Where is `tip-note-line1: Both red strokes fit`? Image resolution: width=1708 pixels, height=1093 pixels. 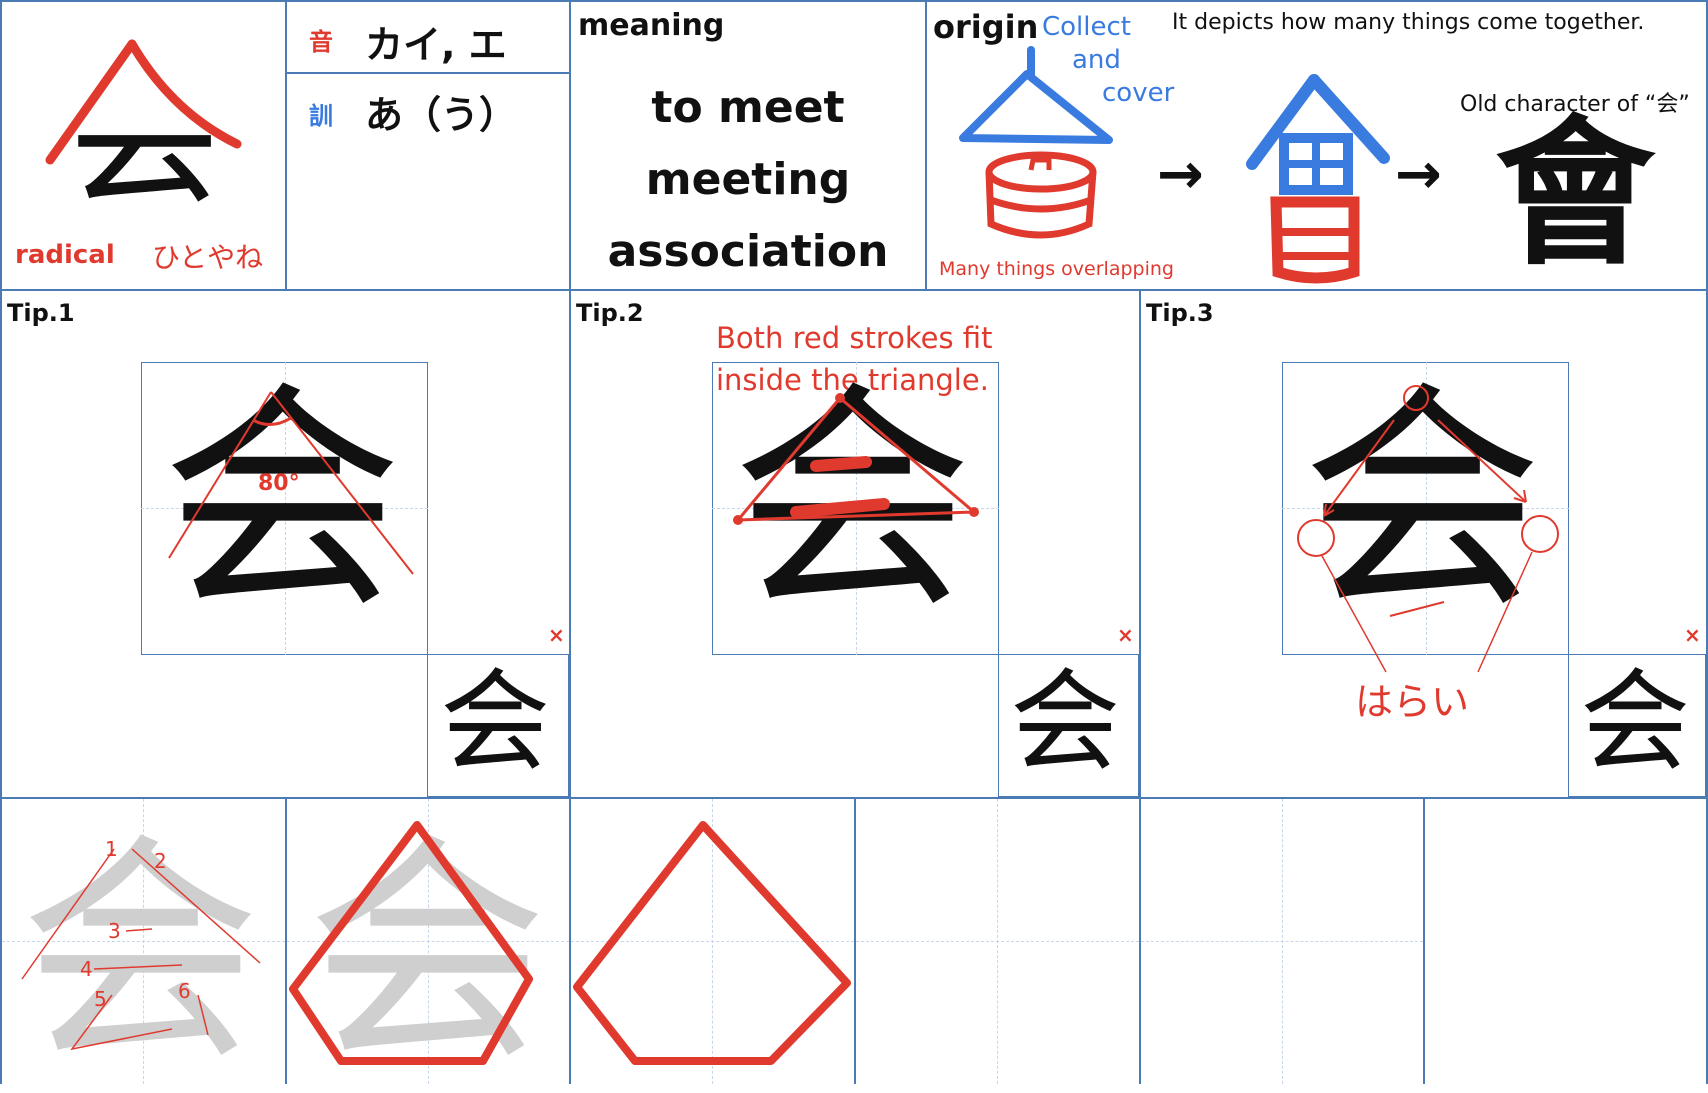 tip-note-line1: Both red strokes fit is located at coordinates (854, 338).